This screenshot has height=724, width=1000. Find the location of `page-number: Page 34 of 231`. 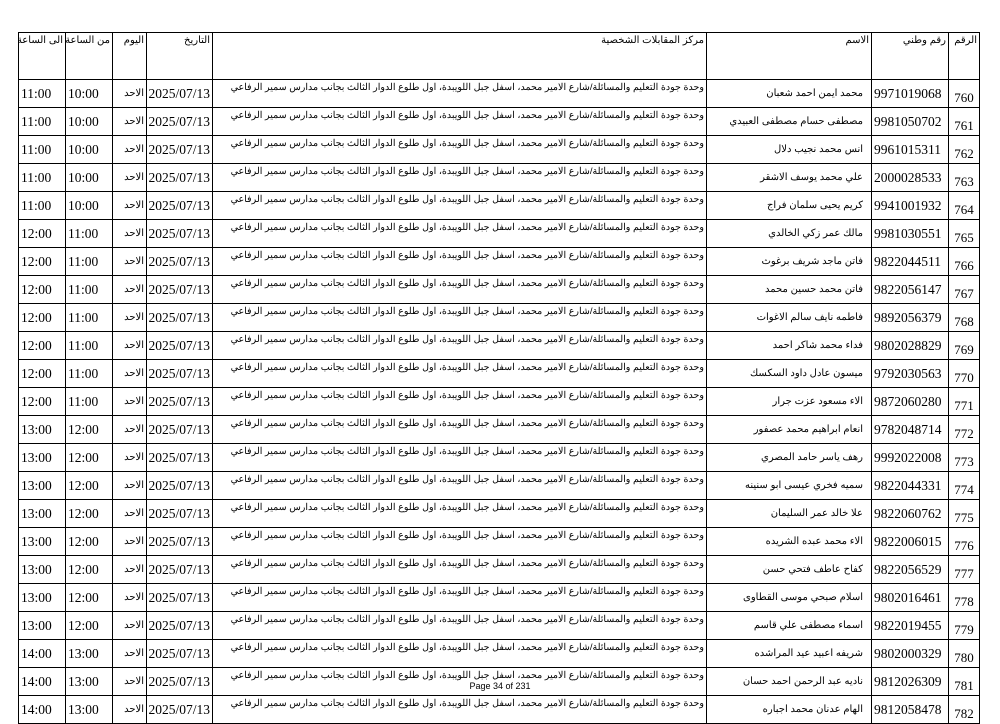

page-number: Page 34 of 231 is located at coordinates (500, 686).